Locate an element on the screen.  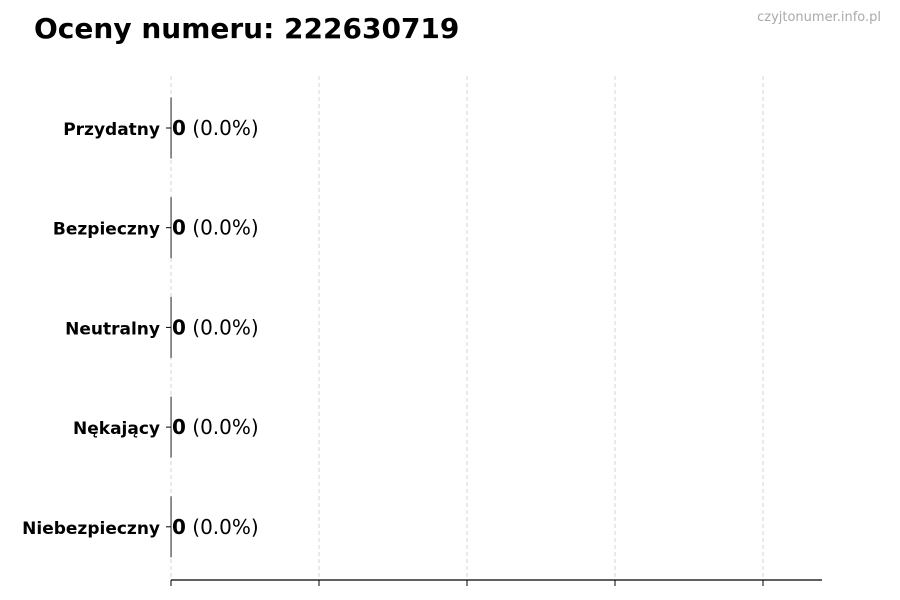
category-label: Niebezpieczny is located at coordinates (91, 529).